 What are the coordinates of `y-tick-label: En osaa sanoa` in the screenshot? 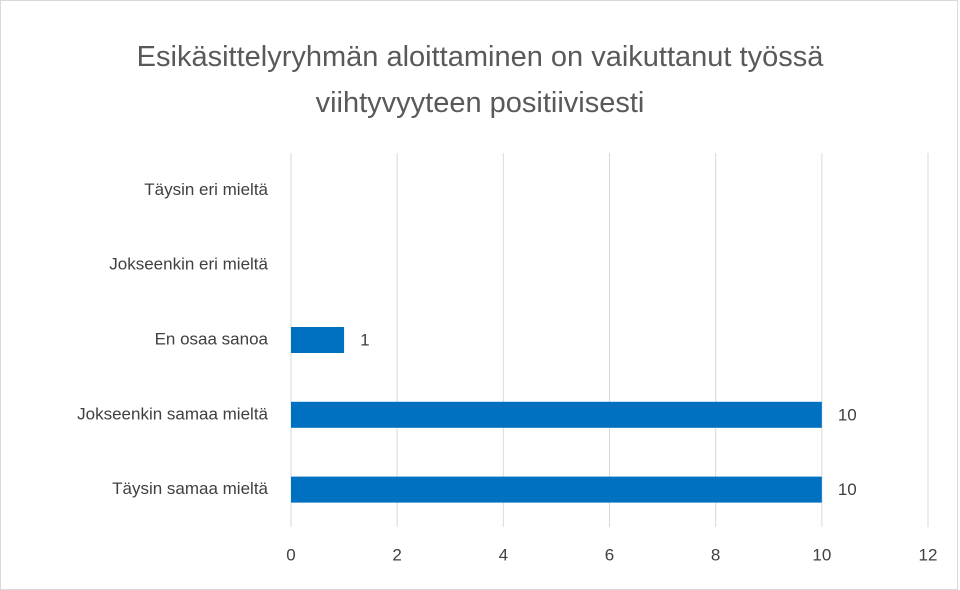 It's located at (212, 338).